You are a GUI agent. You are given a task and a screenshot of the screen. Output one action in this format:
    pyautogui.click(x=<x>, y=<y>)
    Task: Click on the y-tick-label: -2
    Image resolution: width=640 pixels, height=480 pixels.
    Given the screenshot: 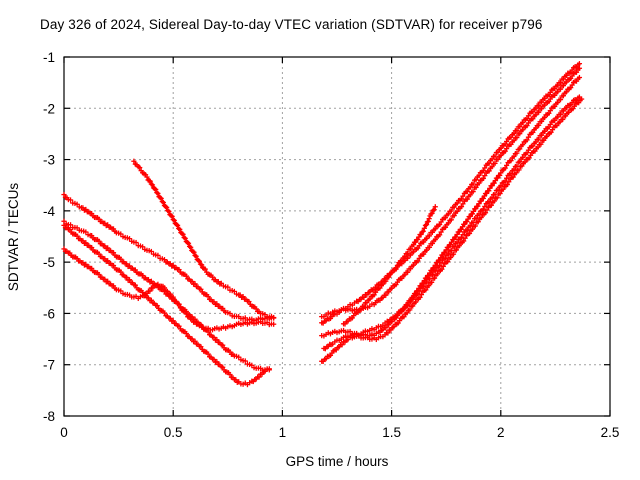 What is the action you would take?
    pyautogui.click(x=49, y=108)
    